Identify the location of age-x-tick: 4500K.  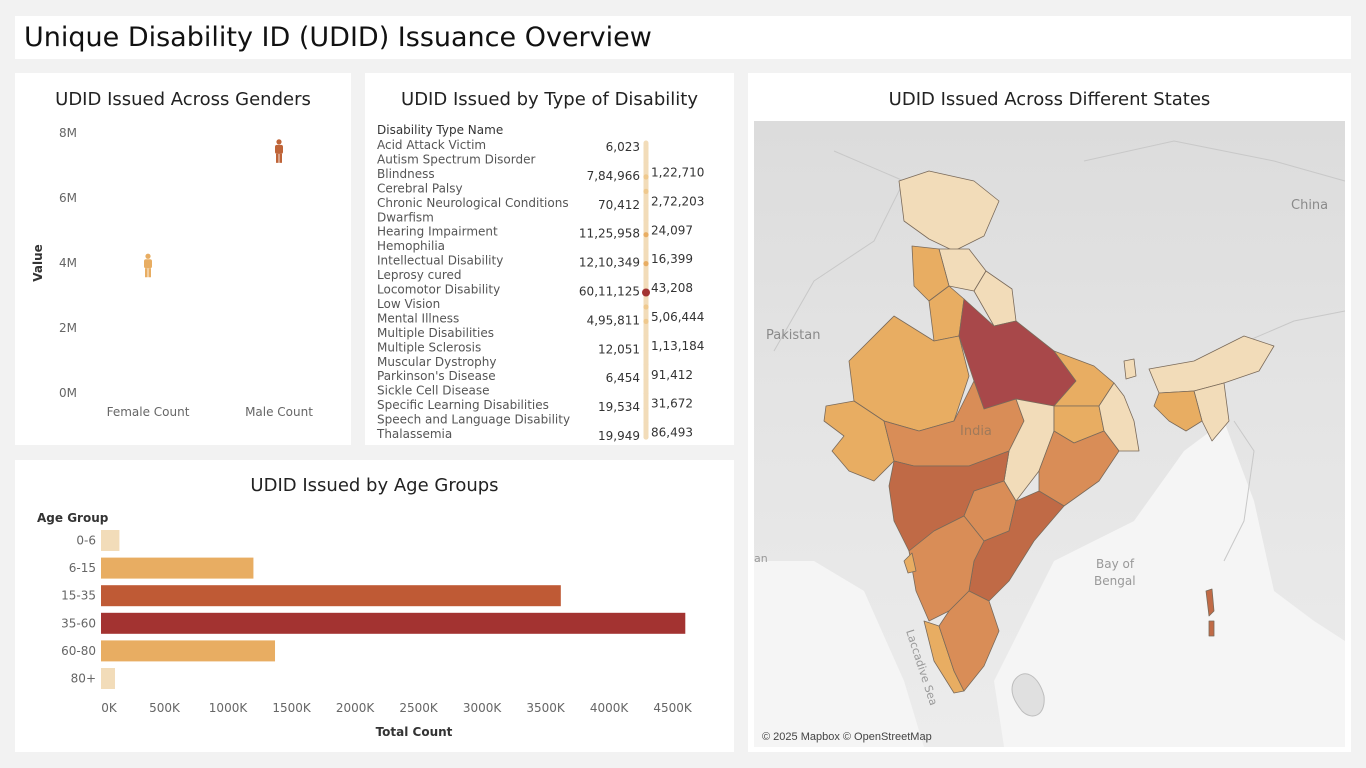
(673, 708).